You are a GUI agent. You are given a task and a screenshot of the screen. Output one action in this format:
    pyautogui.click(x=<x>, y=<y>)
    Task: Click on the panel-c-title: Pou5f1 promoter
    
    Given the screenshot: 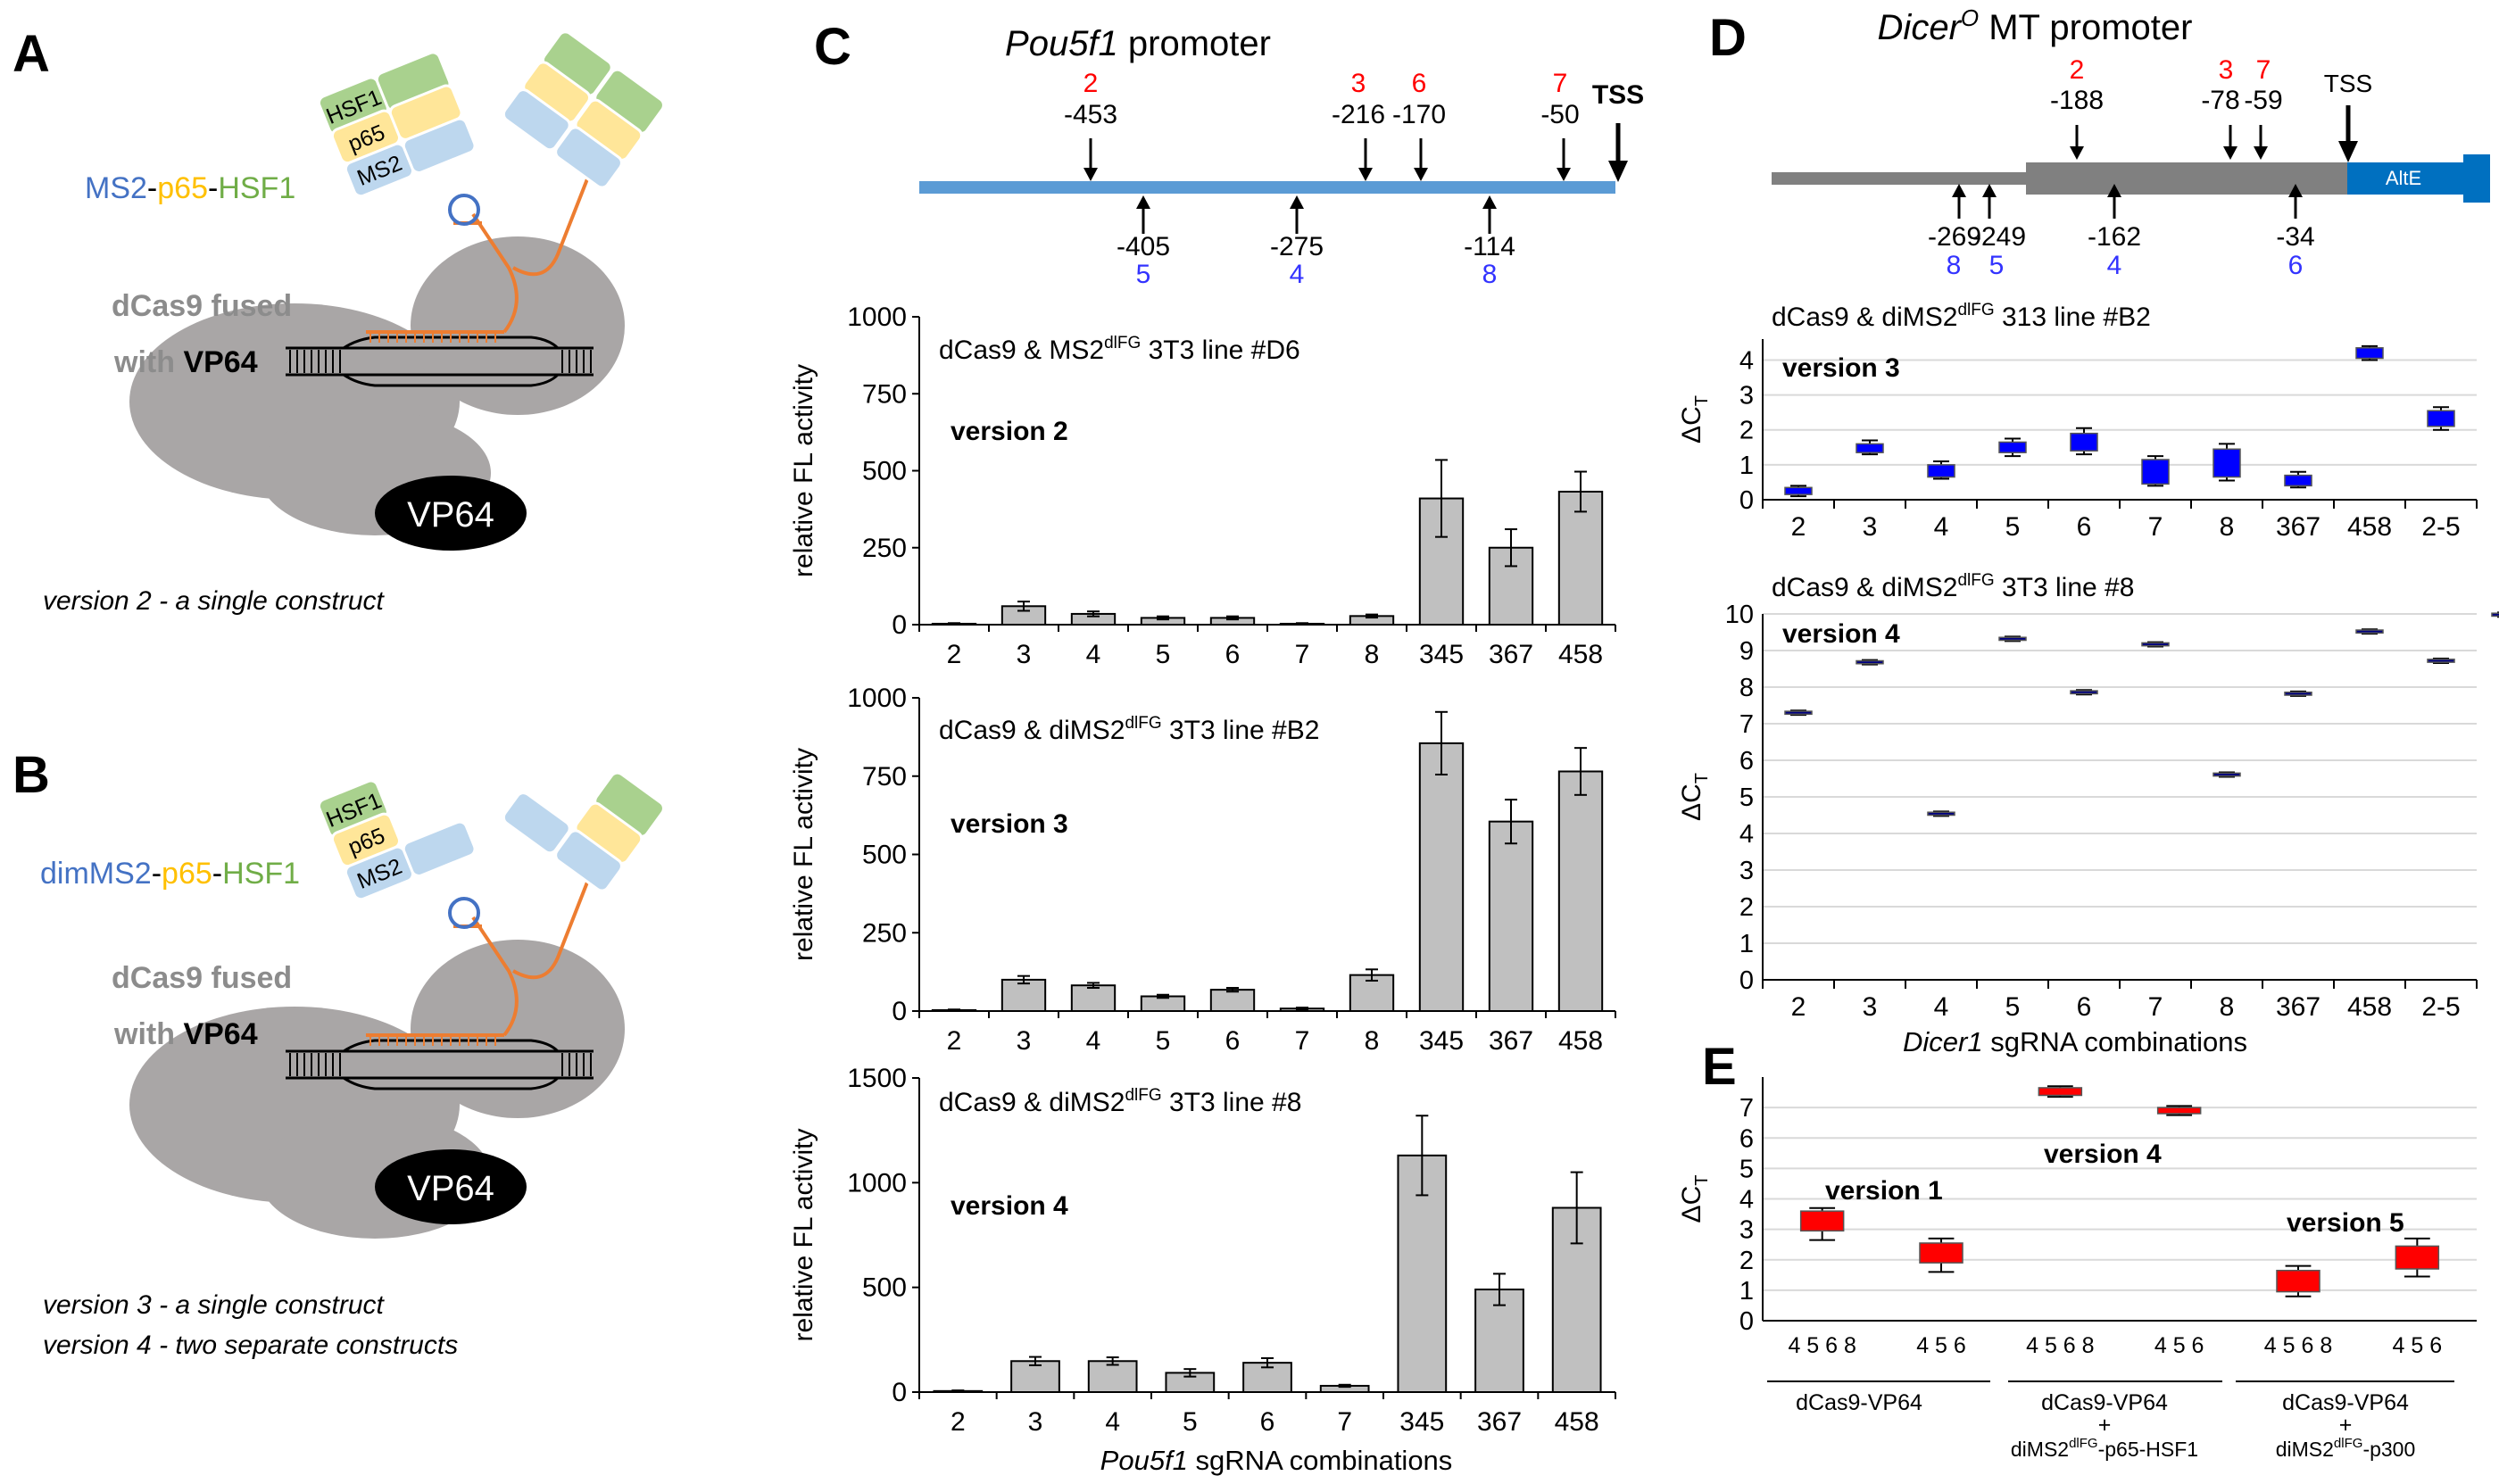 What is the action you would take?
    pyautogui.click(x=1138, y=43)
    